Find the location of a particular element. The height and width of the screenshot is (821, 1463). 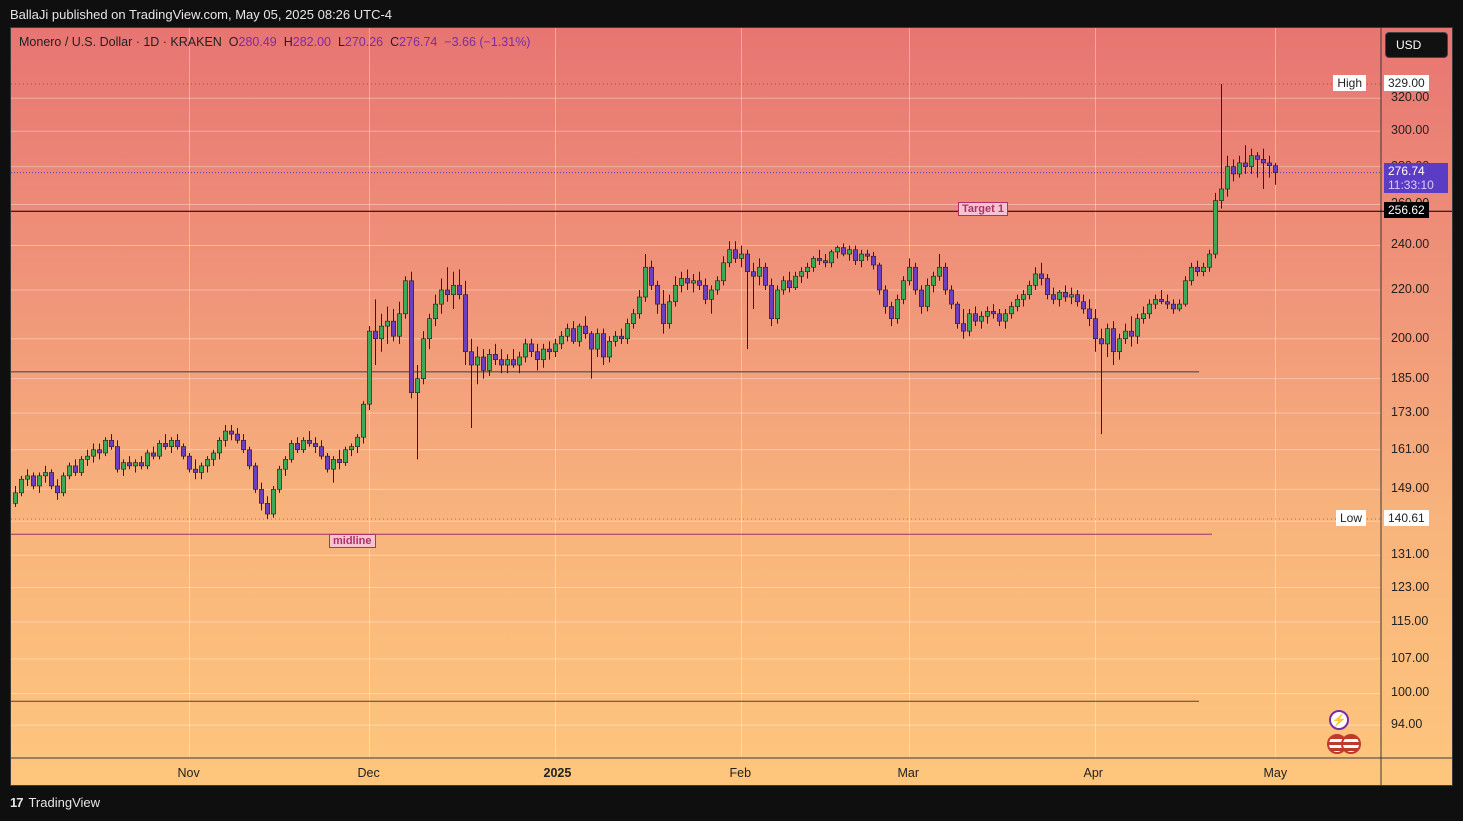

low-label-tag: Low is located at coordinates (1350, 518).